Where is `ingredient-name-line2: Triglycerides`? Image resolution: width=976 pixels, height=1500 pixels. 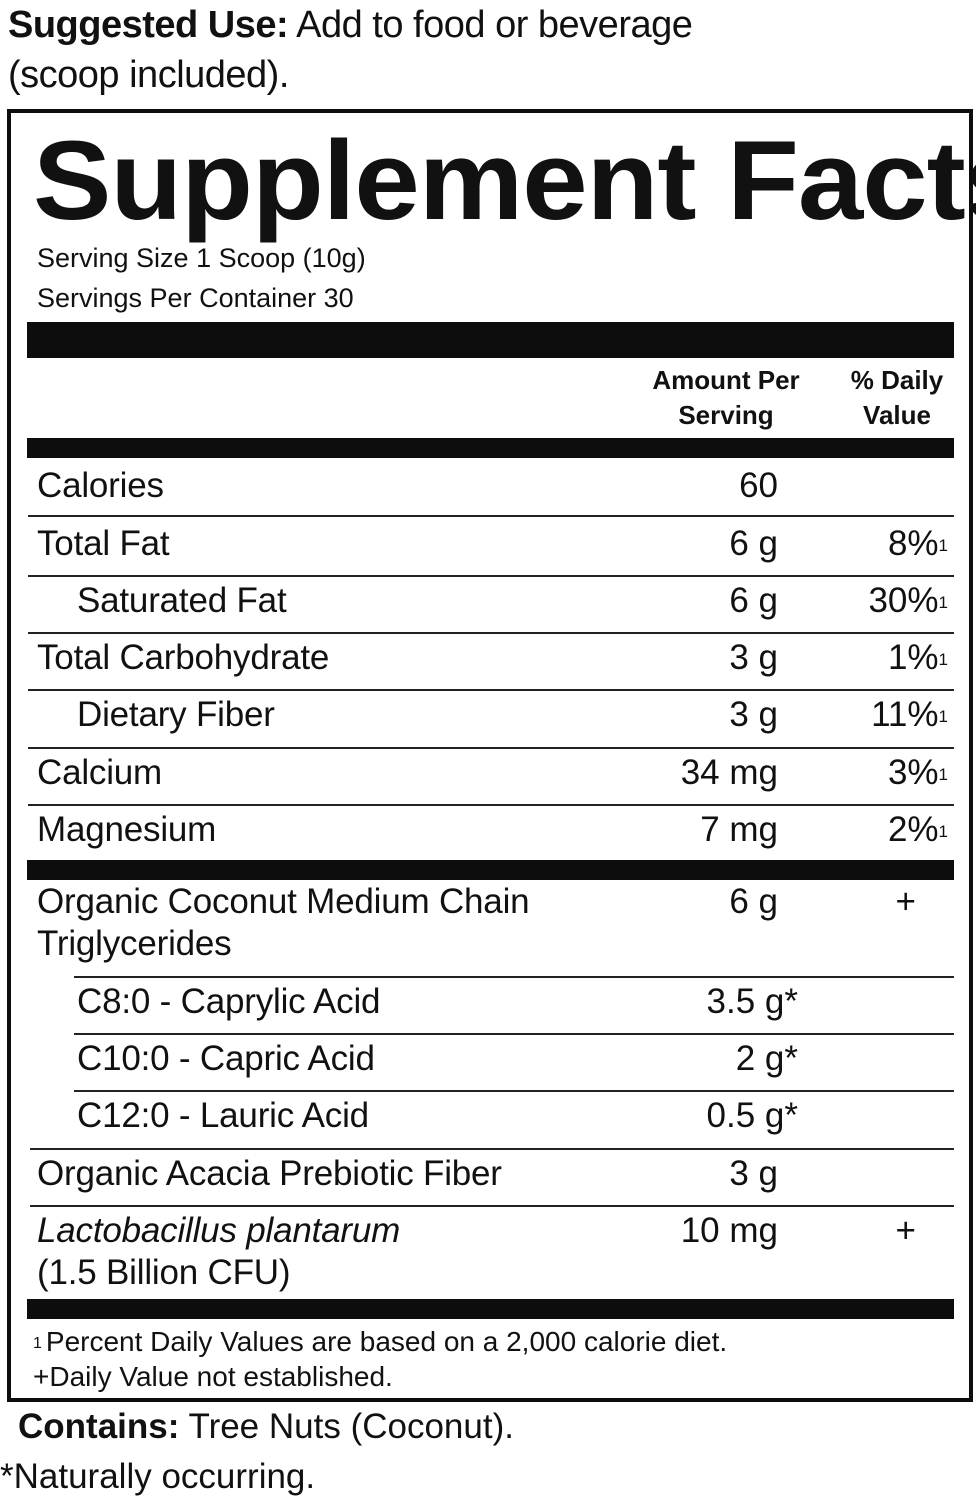
ingredient-name-line2: Triglycerides is located at coordinates (134, 943).